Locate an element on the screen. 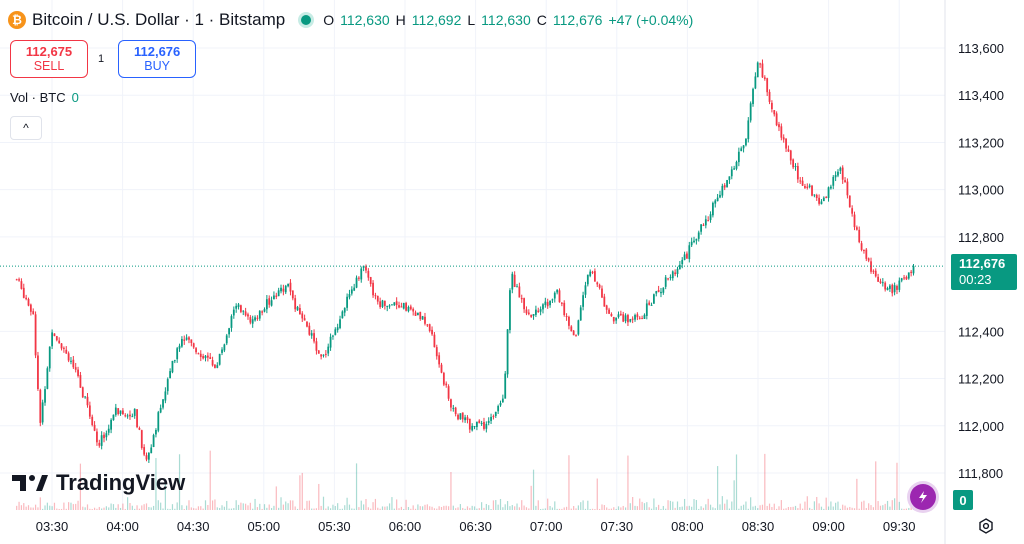  open-value: 112,630 is located at coordinates (365, 20).